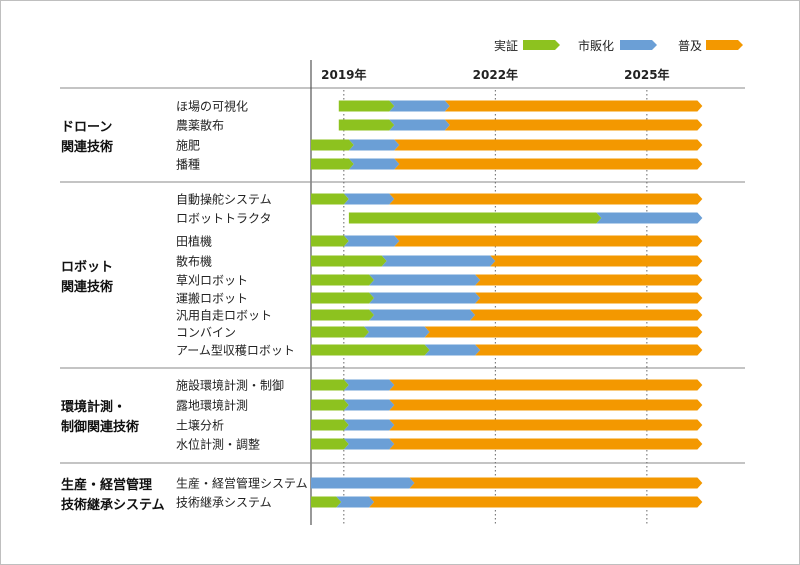 The image size is (800, 565). What do you see at coordinates (374, 164) in the screenshot?
I see `bar-0-3-commercial` at bounding box center [374, 164].